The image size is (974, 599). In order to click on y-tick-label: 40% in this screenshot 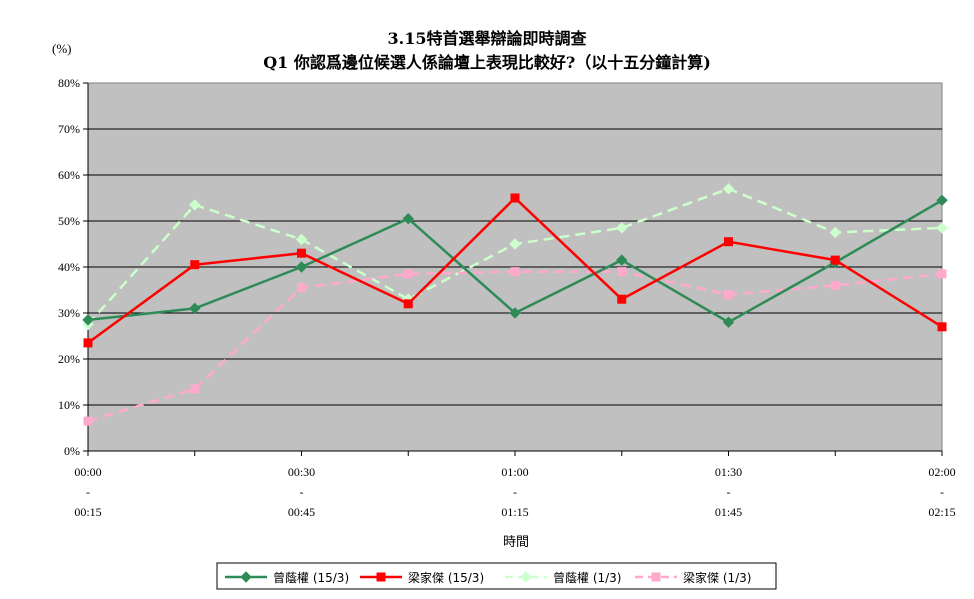, I will do `click(69, 267)`.